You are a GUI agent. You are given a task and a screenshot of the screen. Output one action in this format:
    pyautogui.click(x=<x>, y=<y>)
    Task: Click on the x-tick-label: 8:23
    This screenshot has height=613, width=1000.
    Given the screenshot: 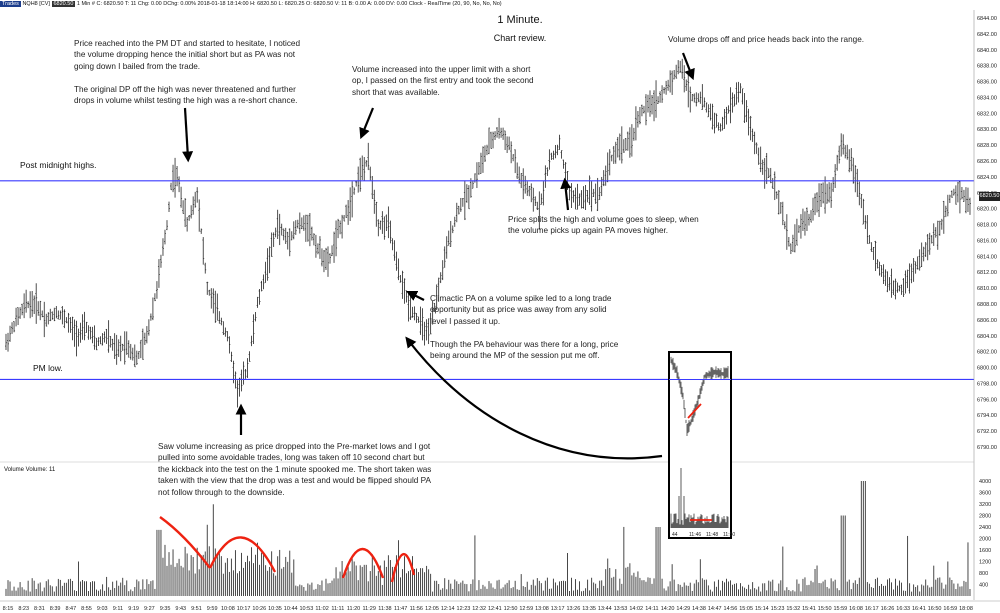 What is the action you would take?
    pyautogui.click(x=23, y=609)
    